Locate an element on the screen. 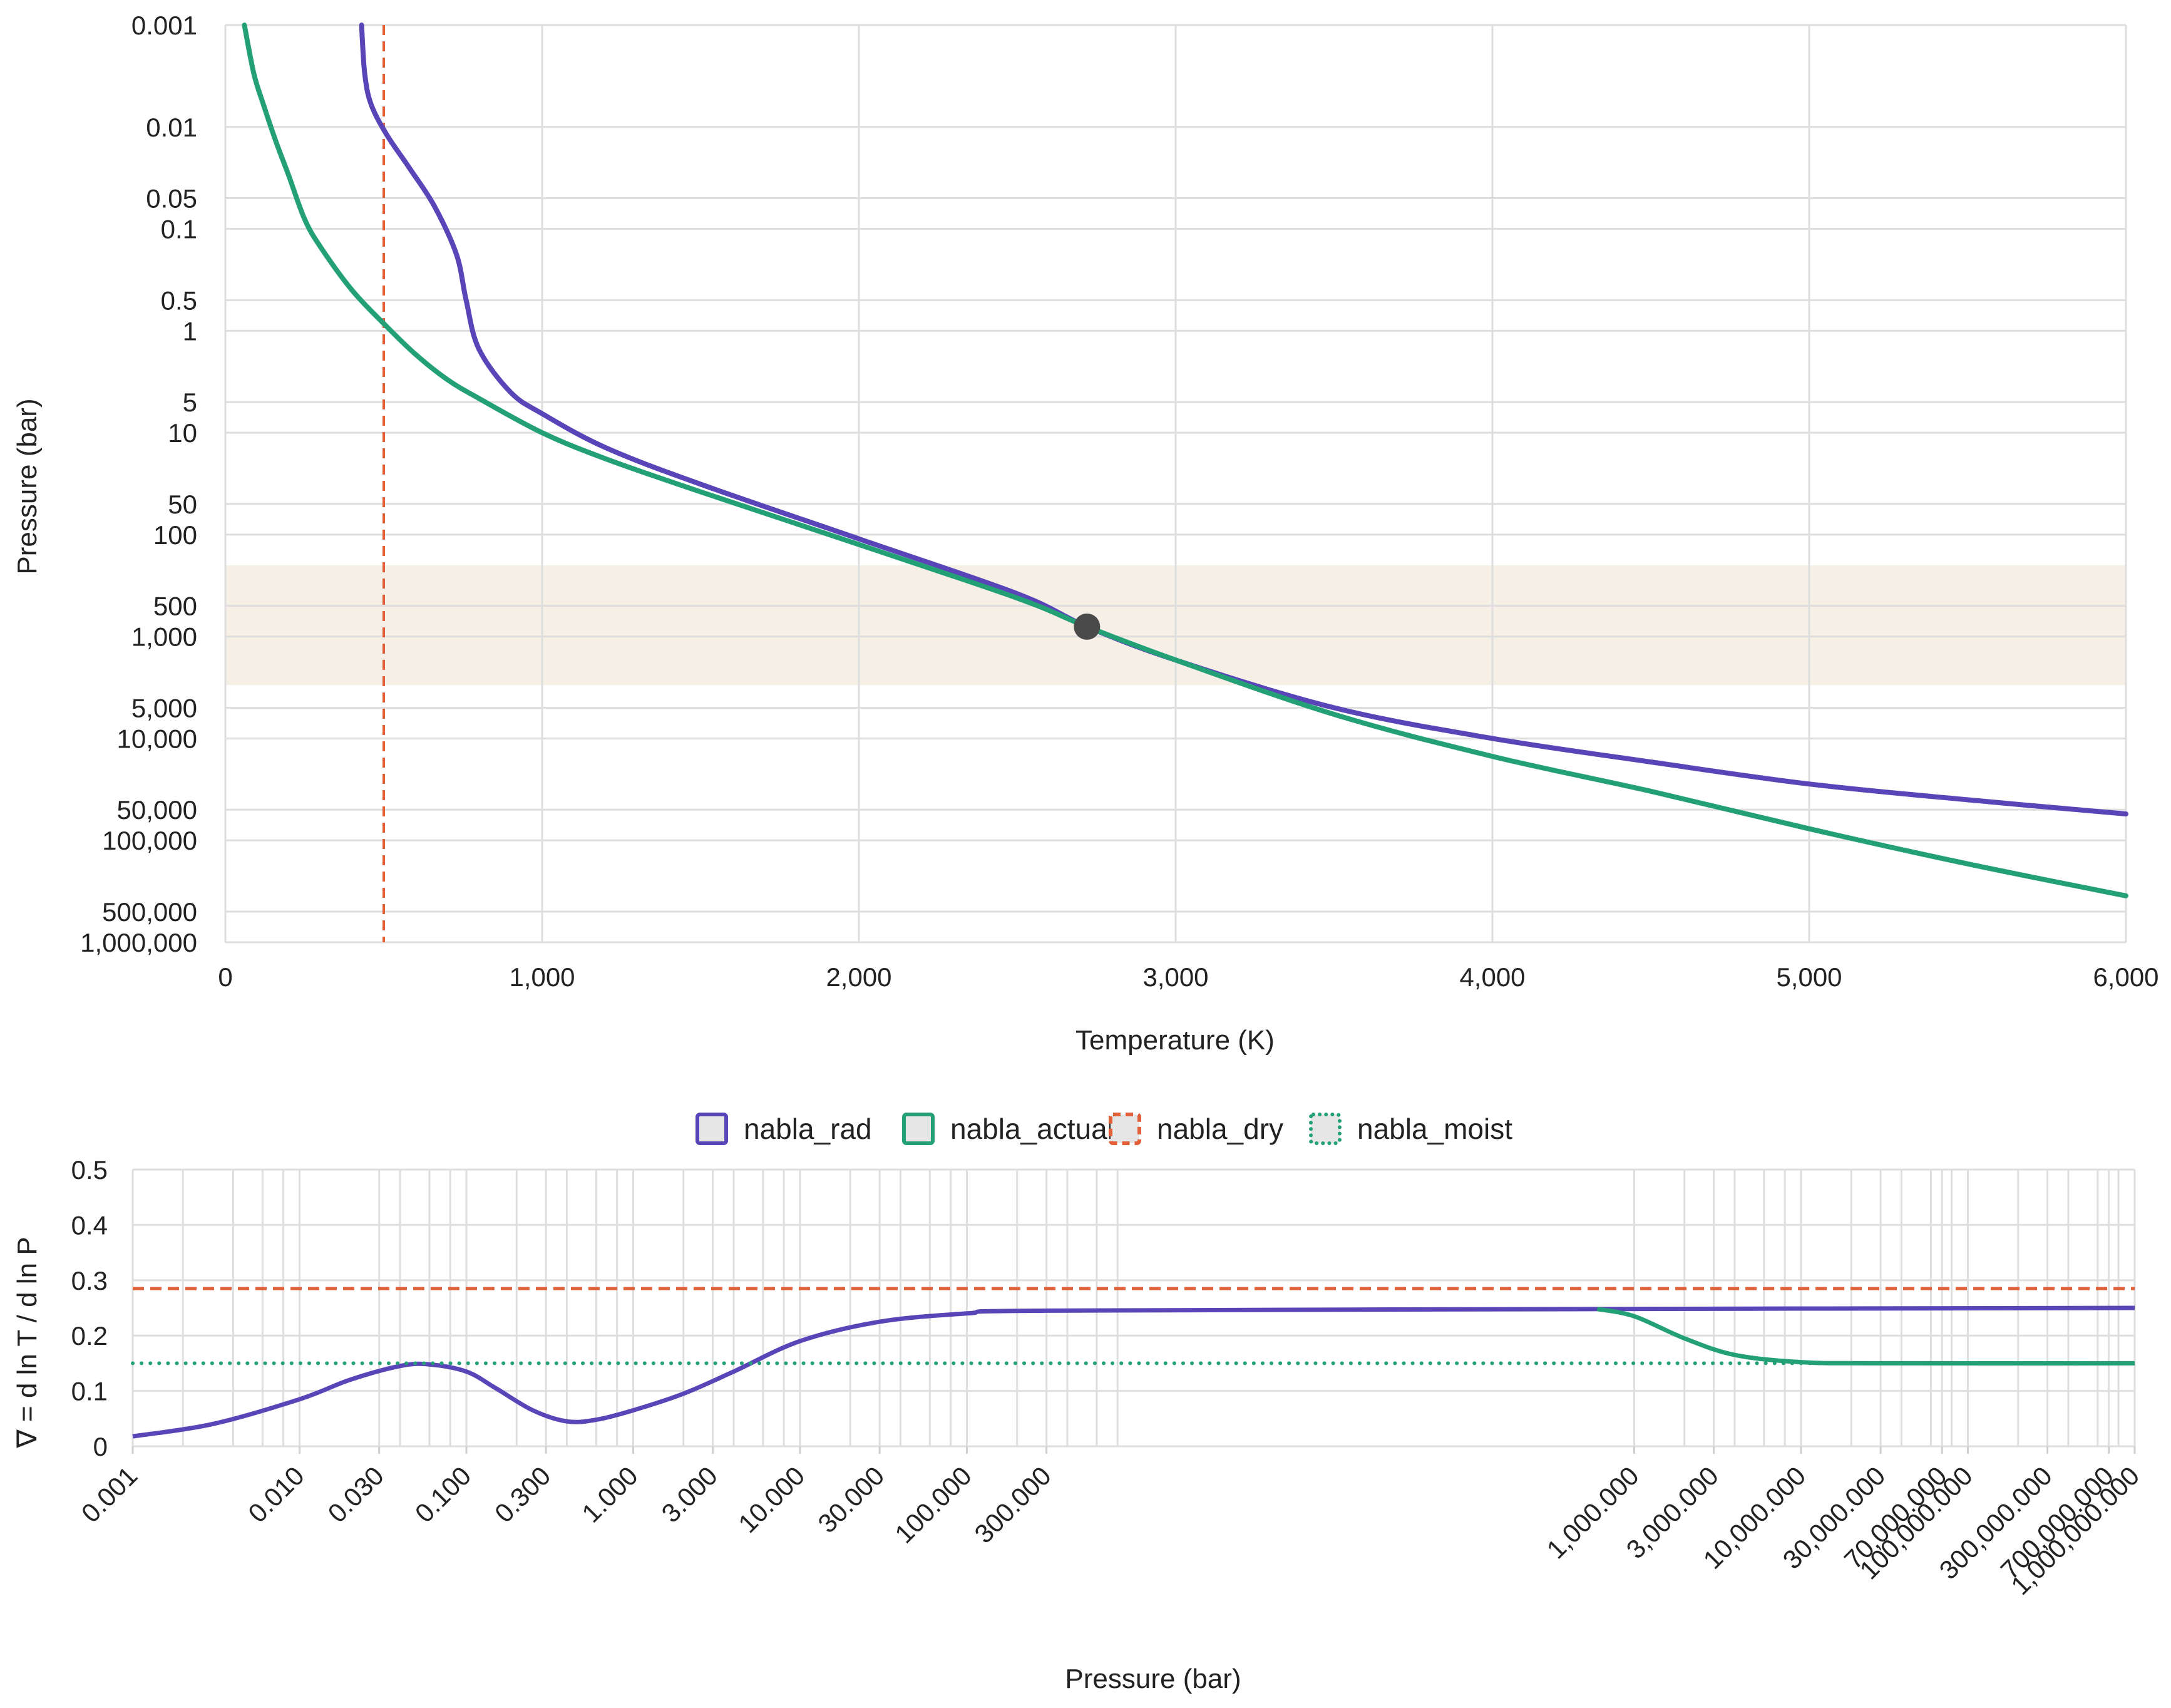 This screenshot has width=2171, height=1708. y-tick-5: 5 is located at coordinates (190, 402).